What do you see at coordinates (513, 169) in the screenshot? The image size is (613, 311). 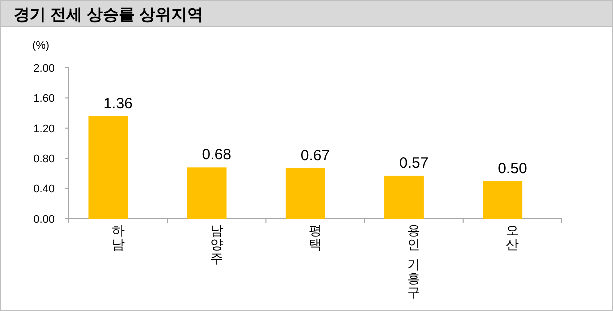 I see `data-label: 0.50` at bounding box center [513, 169].